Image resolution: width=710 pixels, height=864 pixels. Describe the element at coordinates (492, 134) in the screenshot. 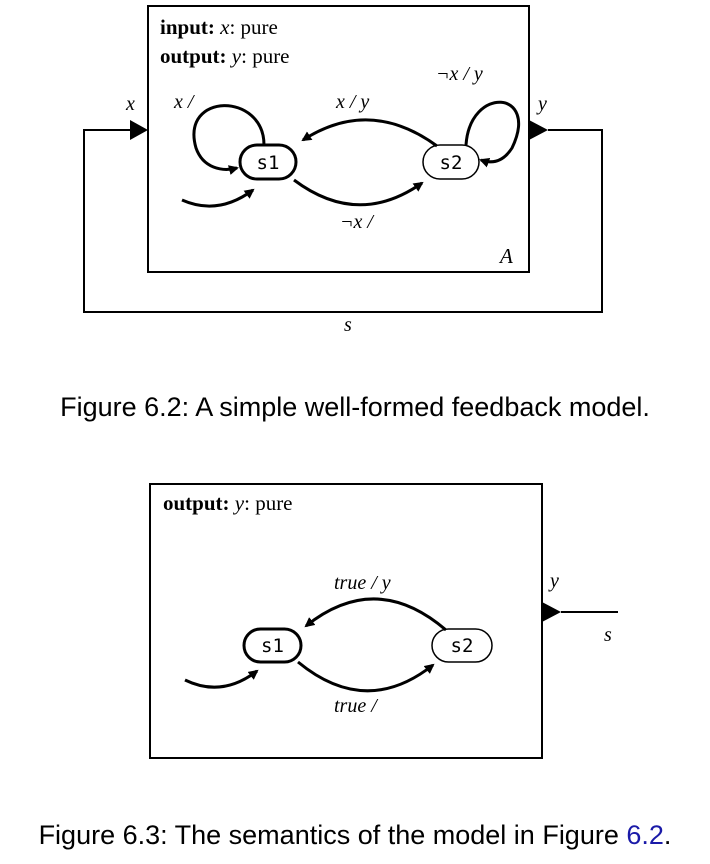

I see `self-loop-s2-arrow` at that location.